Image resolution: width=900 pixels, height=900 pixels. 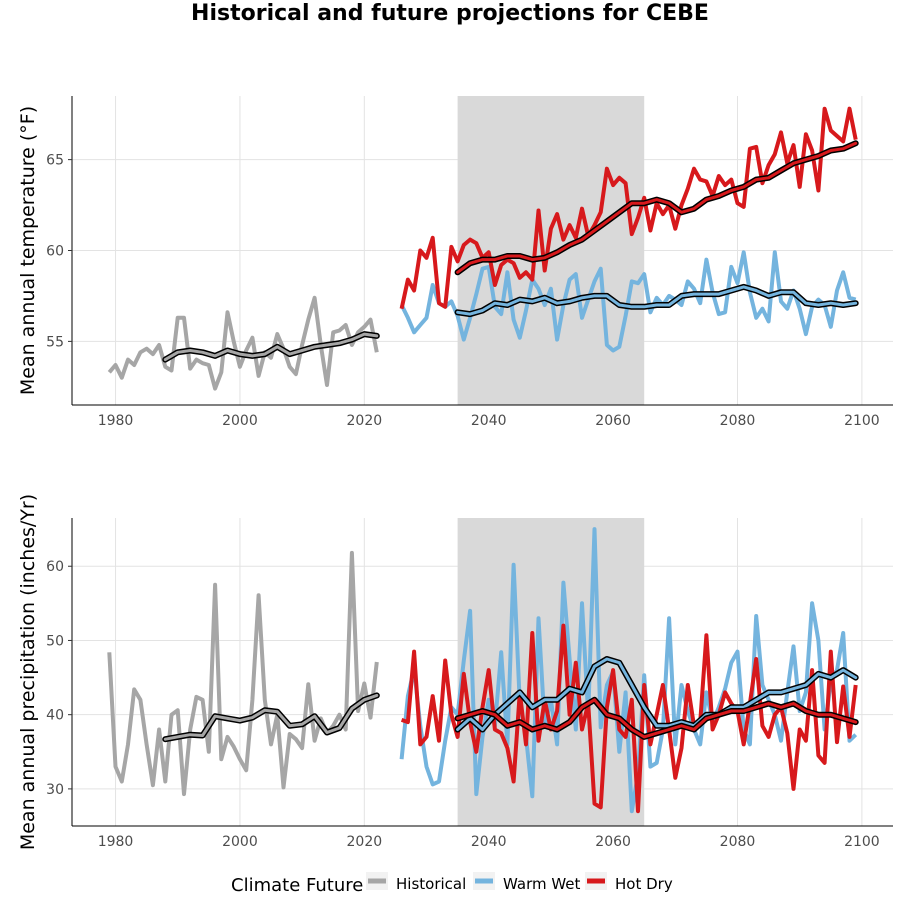 I want to click on legend: Climate Future Historical Warm Wet Hot Dry, so click(x=452, y=884).